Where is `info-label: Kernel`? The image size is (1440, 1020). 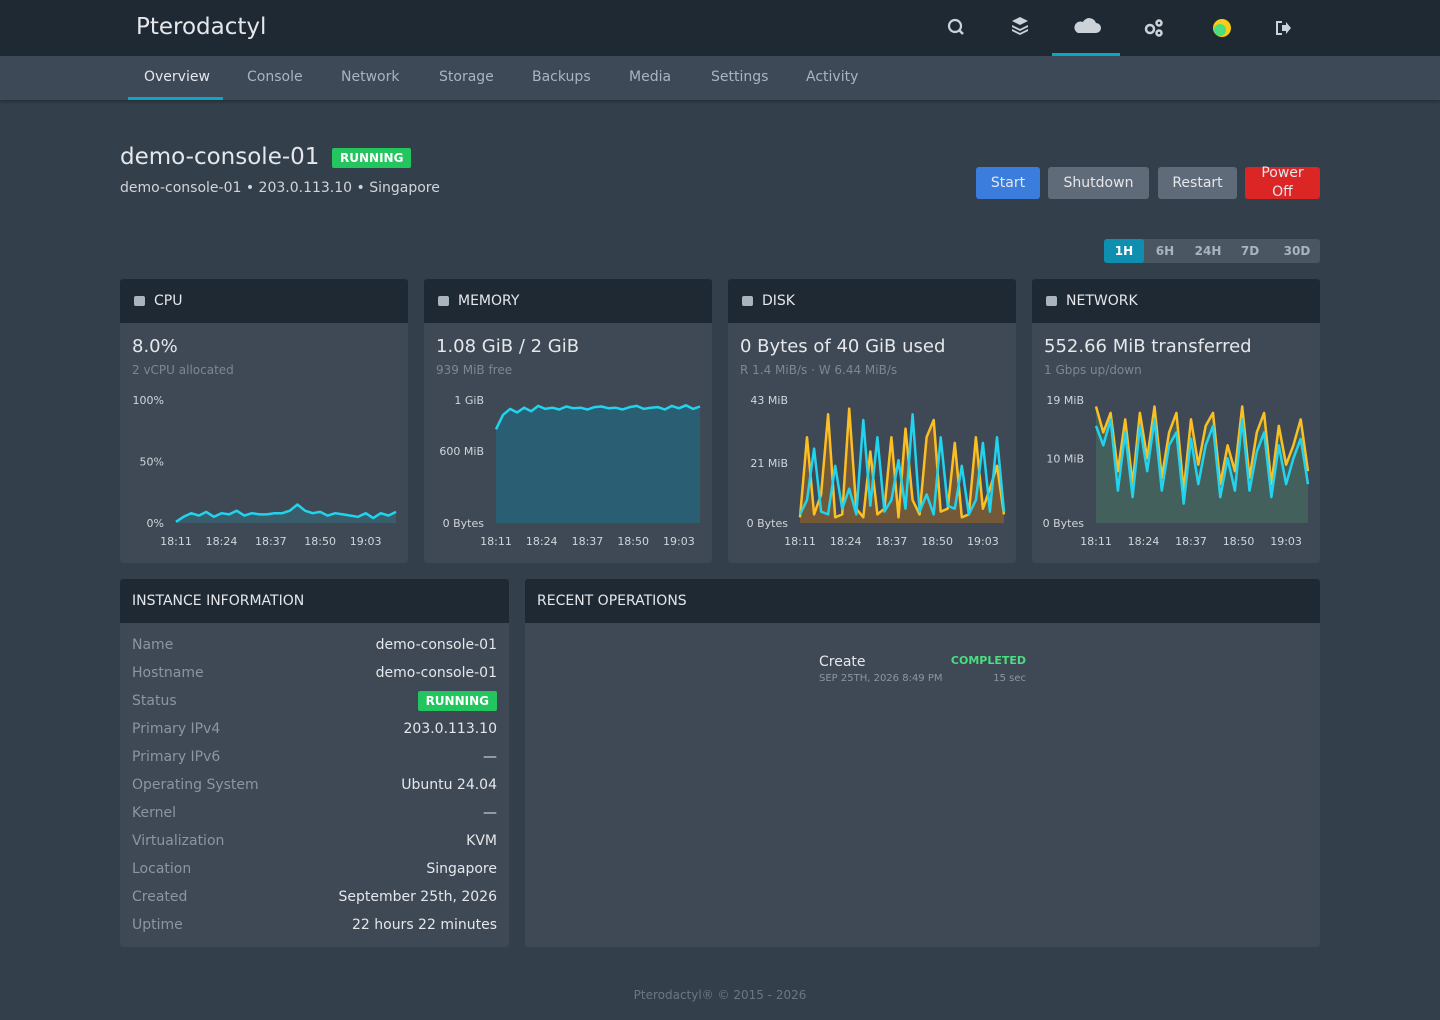 info-label: Kernel is located at coordinates (154, 813).